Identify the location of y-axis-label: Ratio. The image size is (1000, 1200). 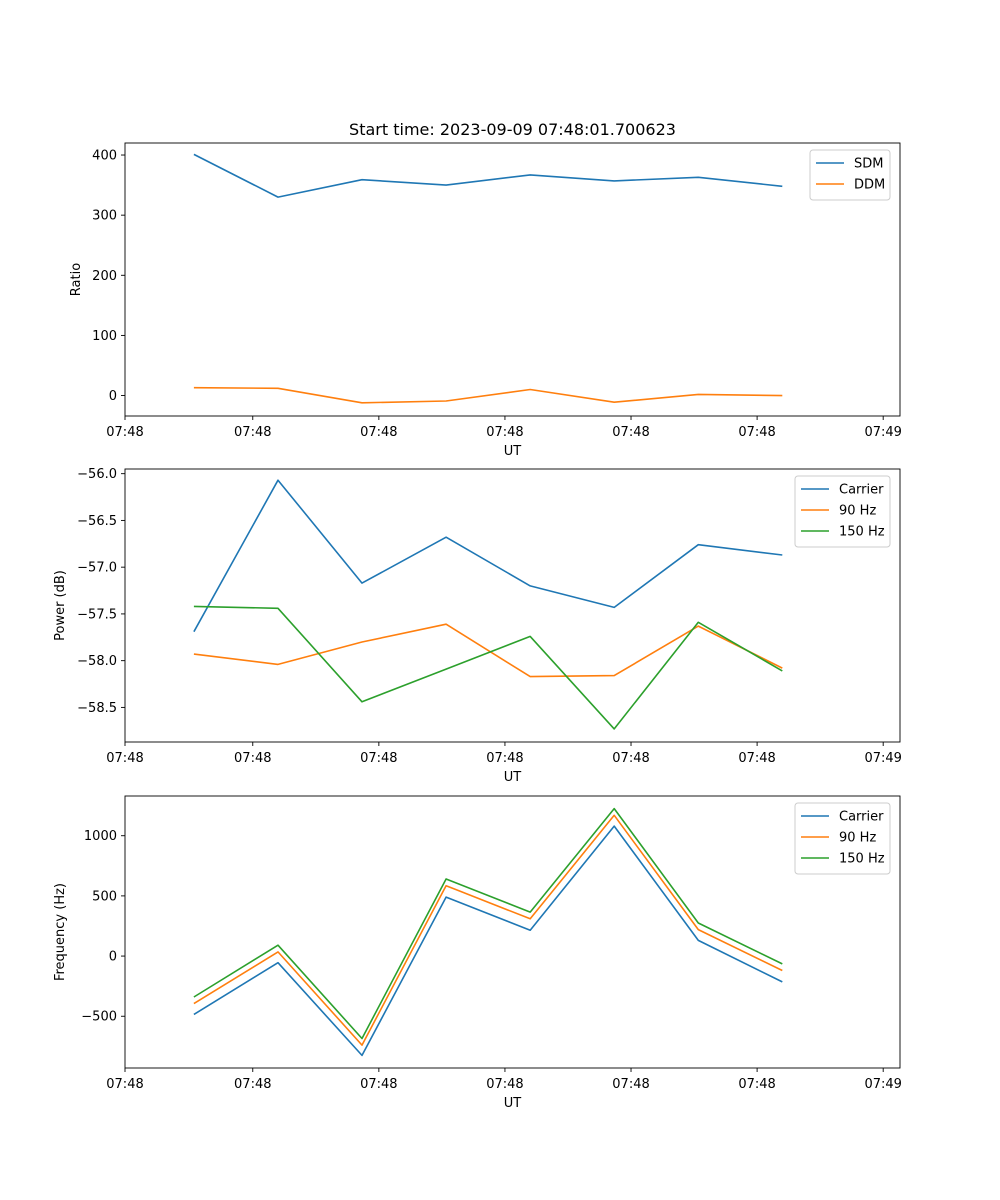
(76, 279).